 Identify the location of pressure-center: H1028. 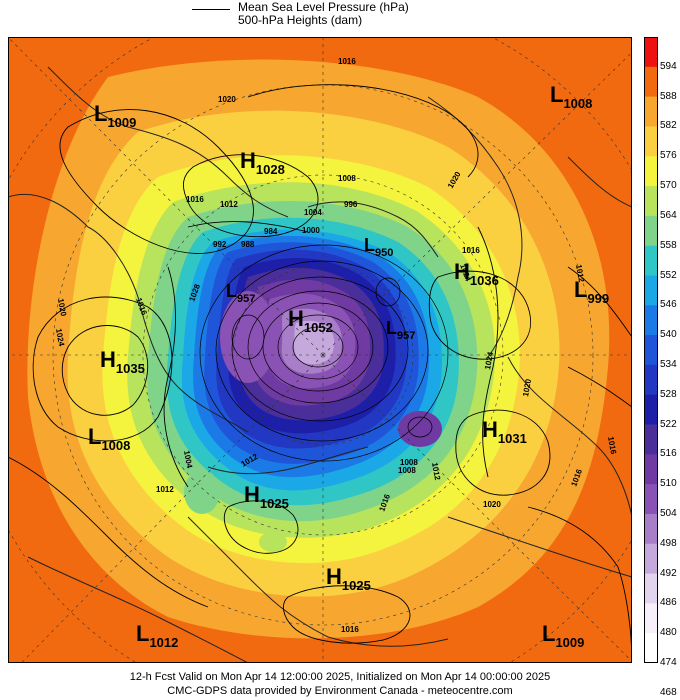
(262, 162).